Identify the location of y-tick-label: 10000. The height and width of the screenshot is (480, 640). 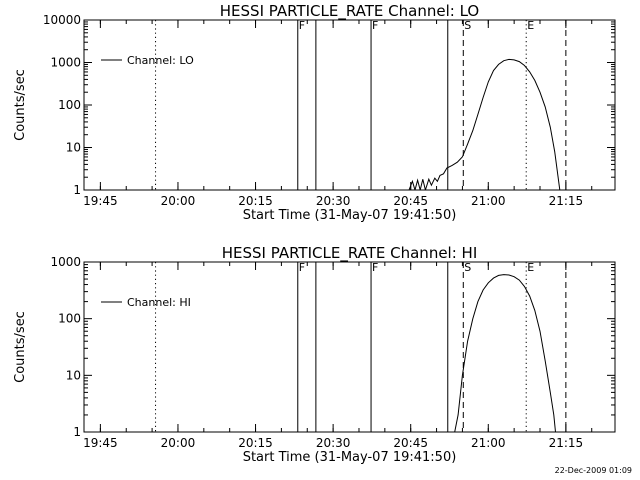
(62, 20).